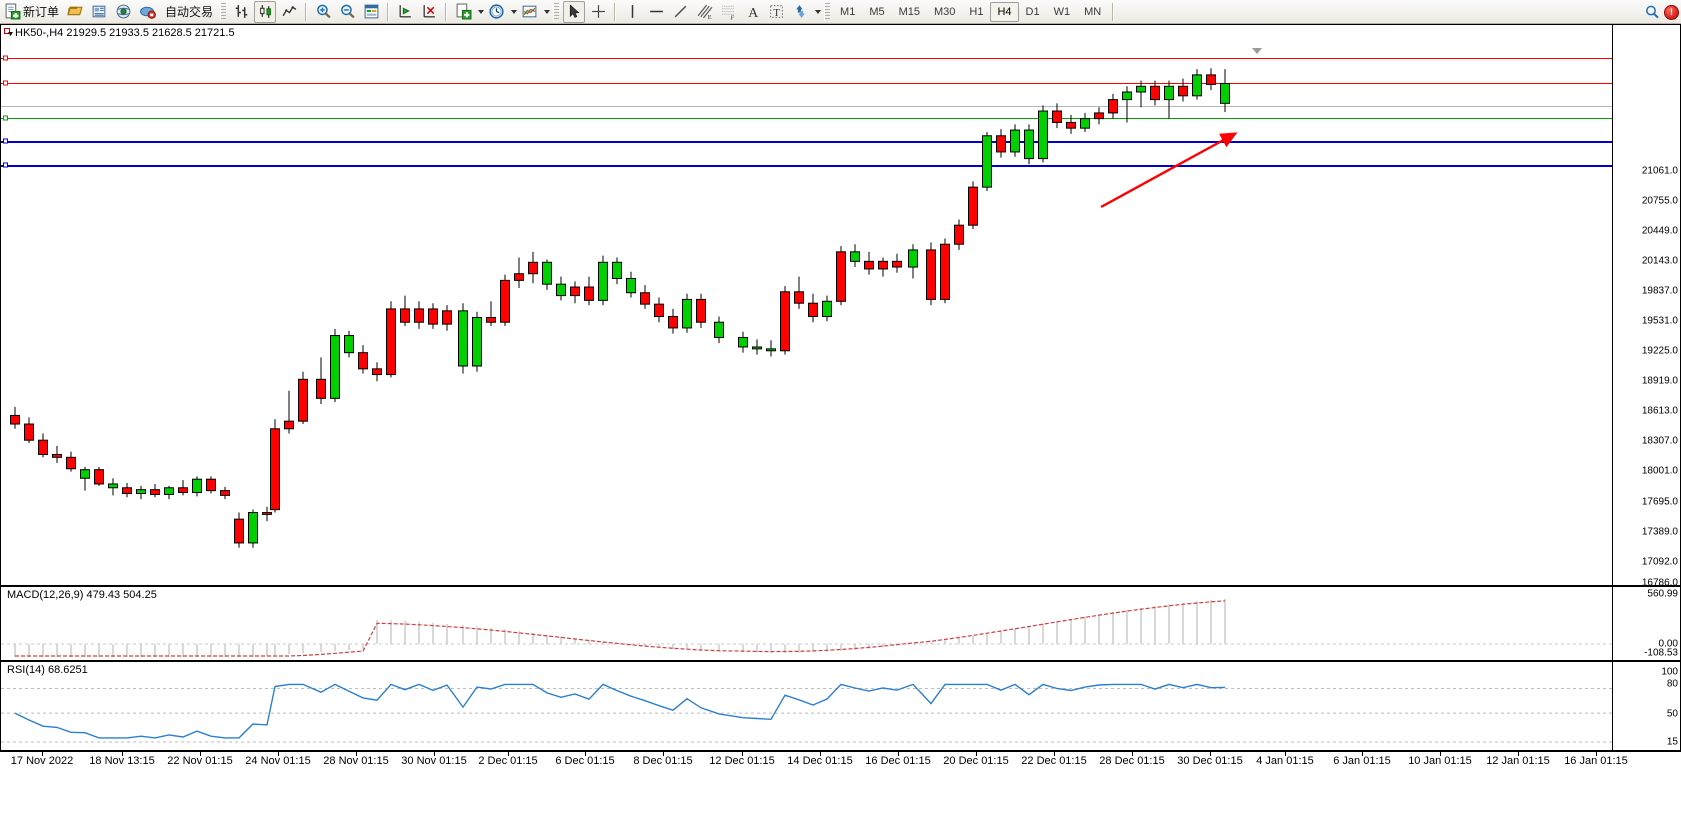 The height and width of the screenshot is (814, 1681). What do you see at coordinates (75, 12) in the screenshot?
I see `history-button` at bounding box center [75, 12].